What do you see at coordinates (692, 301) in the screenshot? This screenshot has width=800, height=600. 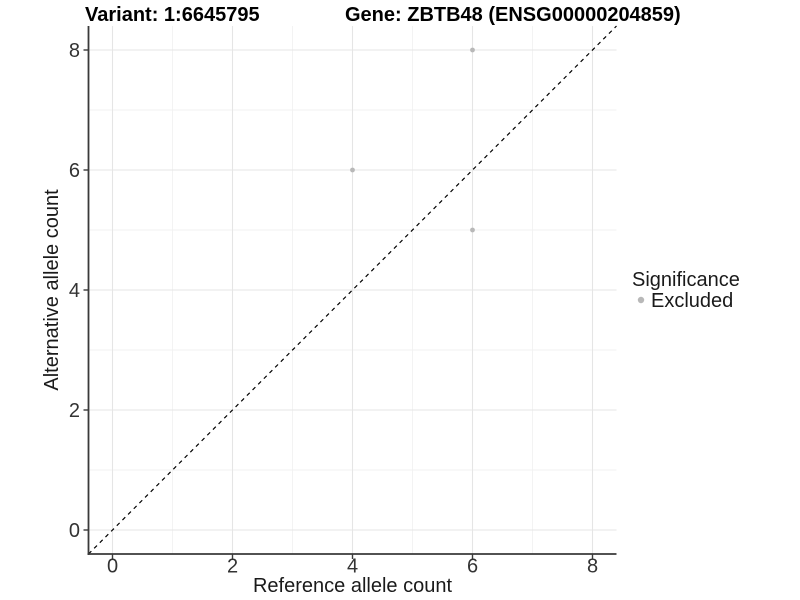 I see `legend-label-excluded: Excluded` at bounding box center [692, 301].